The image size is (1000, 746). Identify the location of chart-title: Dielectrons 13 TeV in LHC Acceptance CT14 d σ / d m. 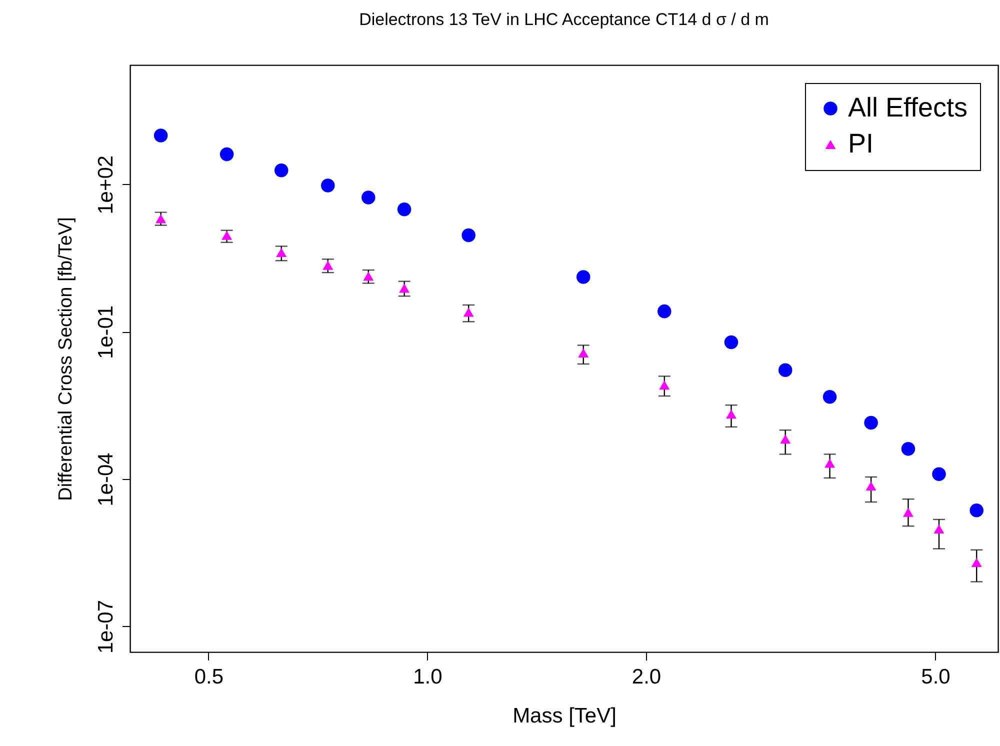
(564, 19).